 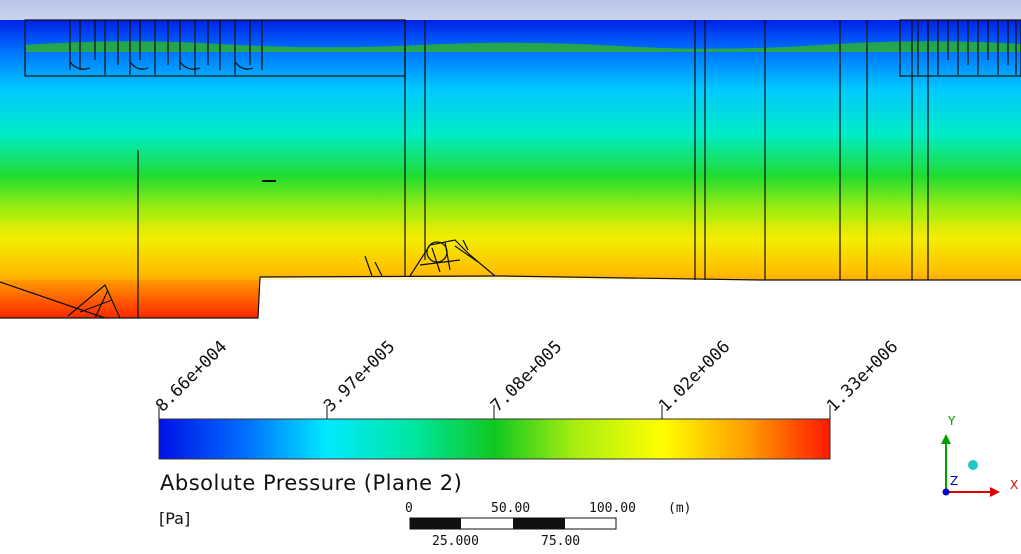 I want to click on x-axis-label: X, so click(x=1014, y=485).